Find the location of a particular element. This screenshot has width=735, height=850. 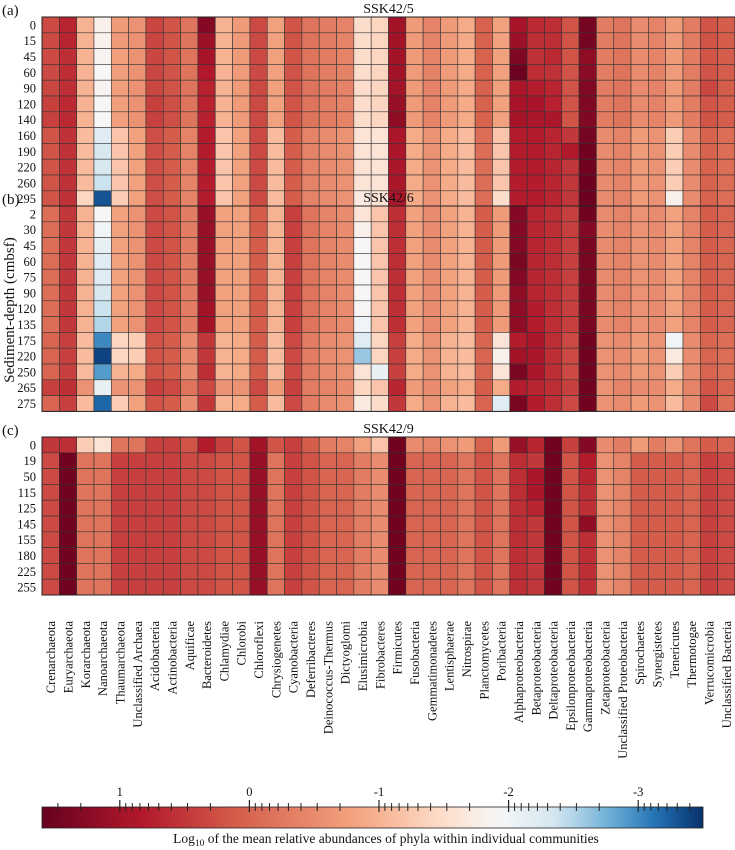

panel-tag: (b) is located at coordinates (11, 200).